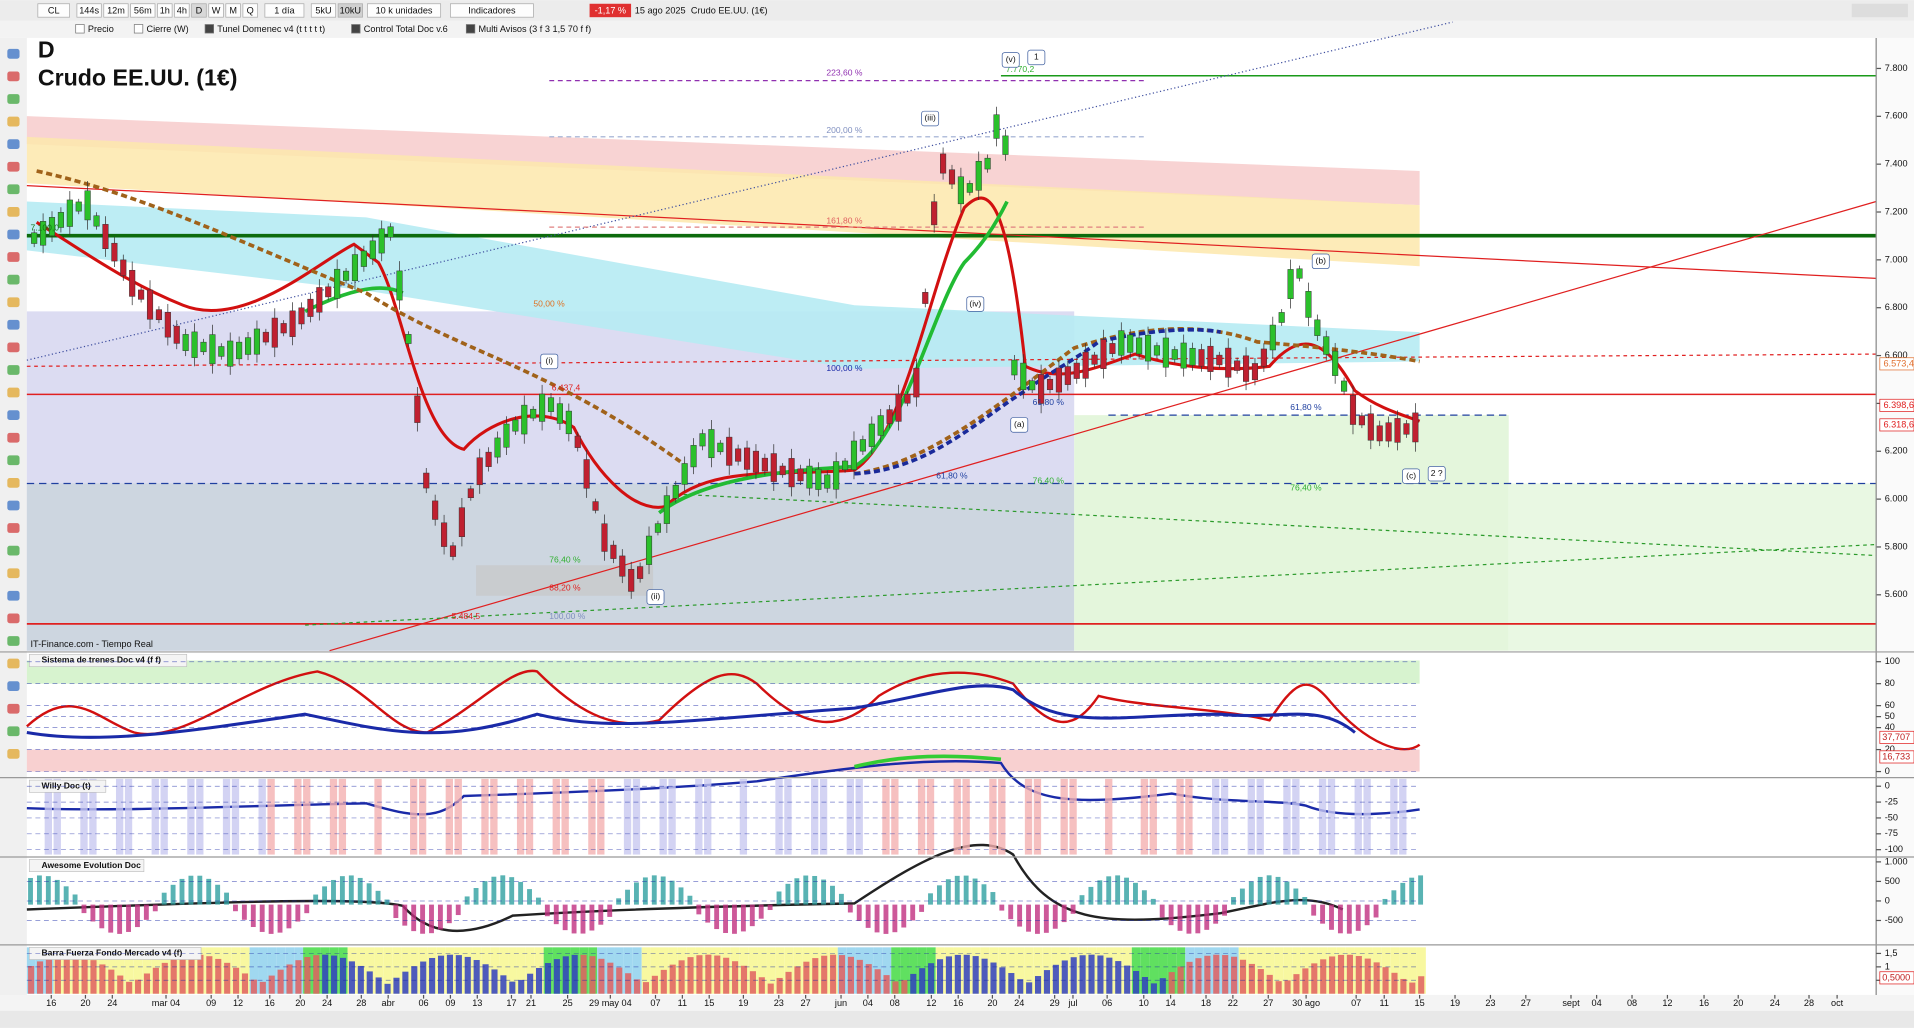 Image resolution: width=1914 pixels, height=1028 pixels. What do you see at coordinates (404, 10) in the screenshot?
I see `units-select` at bounding box center [404, 10].